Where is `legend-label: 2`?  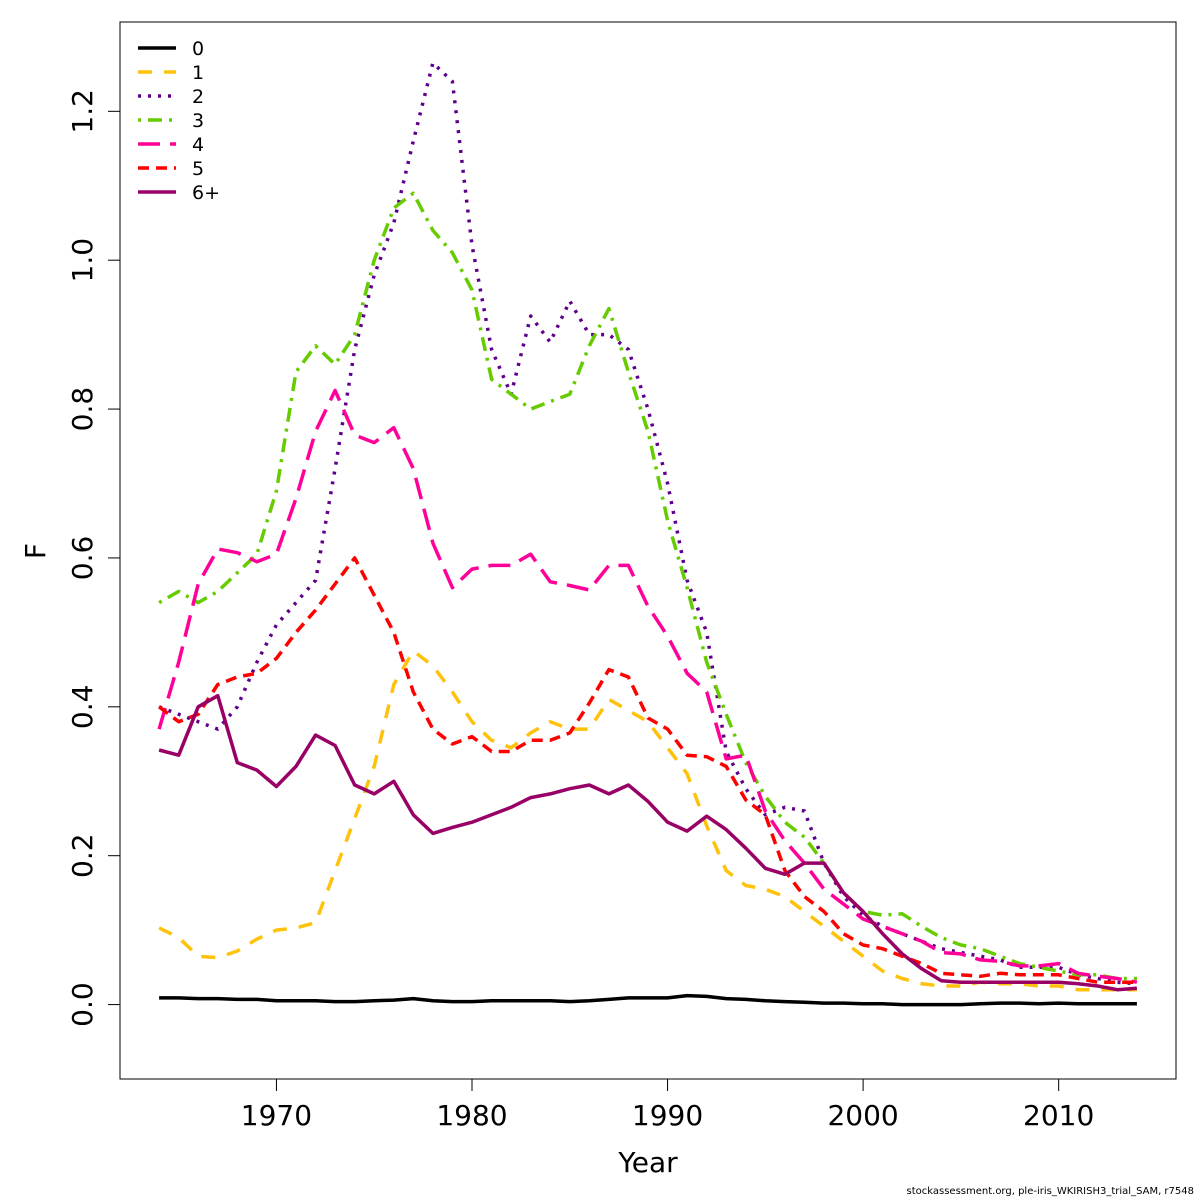 legend-label: 2 is located at coordinates (198, 97).